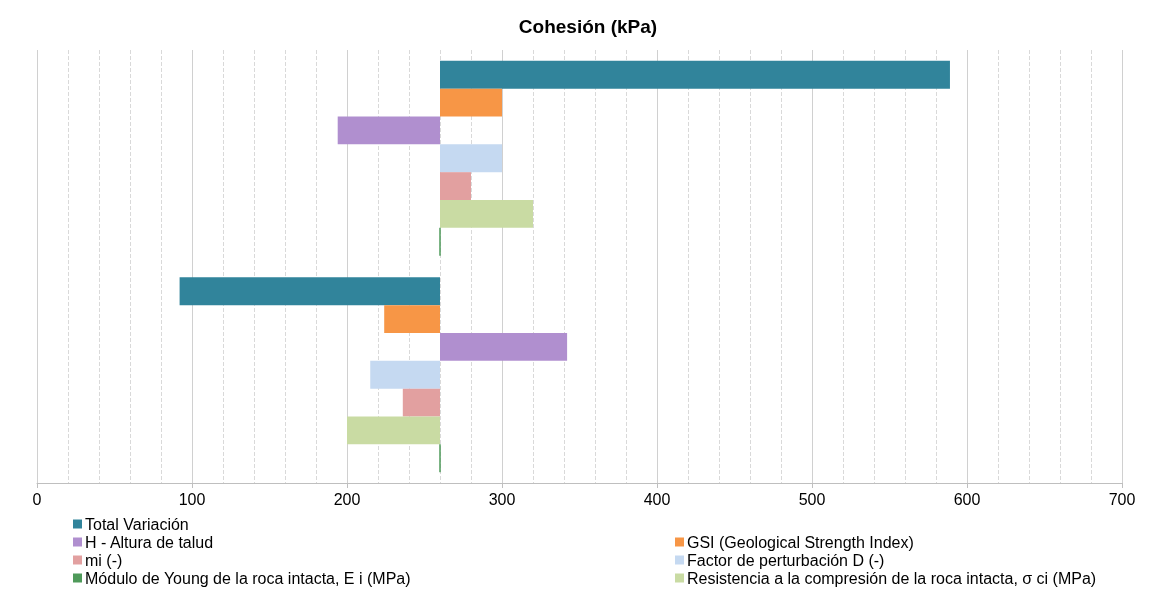 The width and height of the screenshot is (1176, 593). Describe the element at coordinates (248, 578) in the screenshot. I see `legend-label: Módulo de Young de la roca intacta, E i (MPa)` at that location.